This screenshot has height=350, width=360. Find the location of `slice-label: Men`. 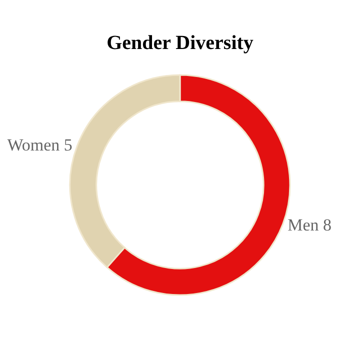

slice-label: Men is located at coordinates (304, 225).